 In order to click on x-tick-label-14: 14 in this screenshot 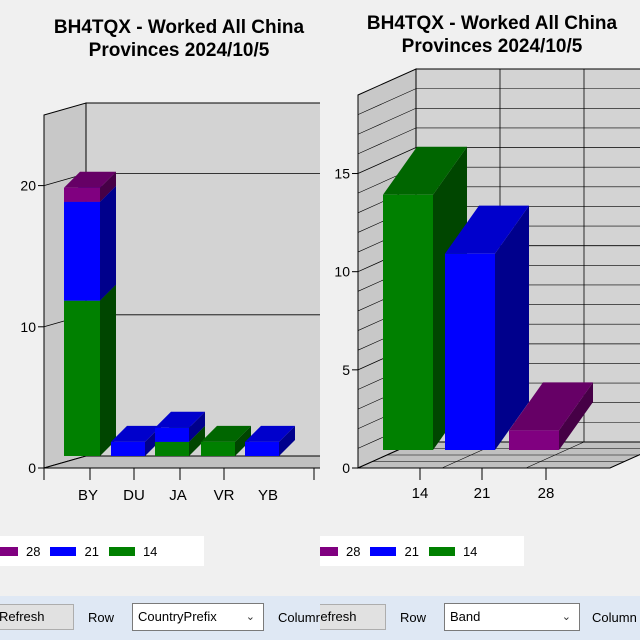, I will do `click(420, 493)`.